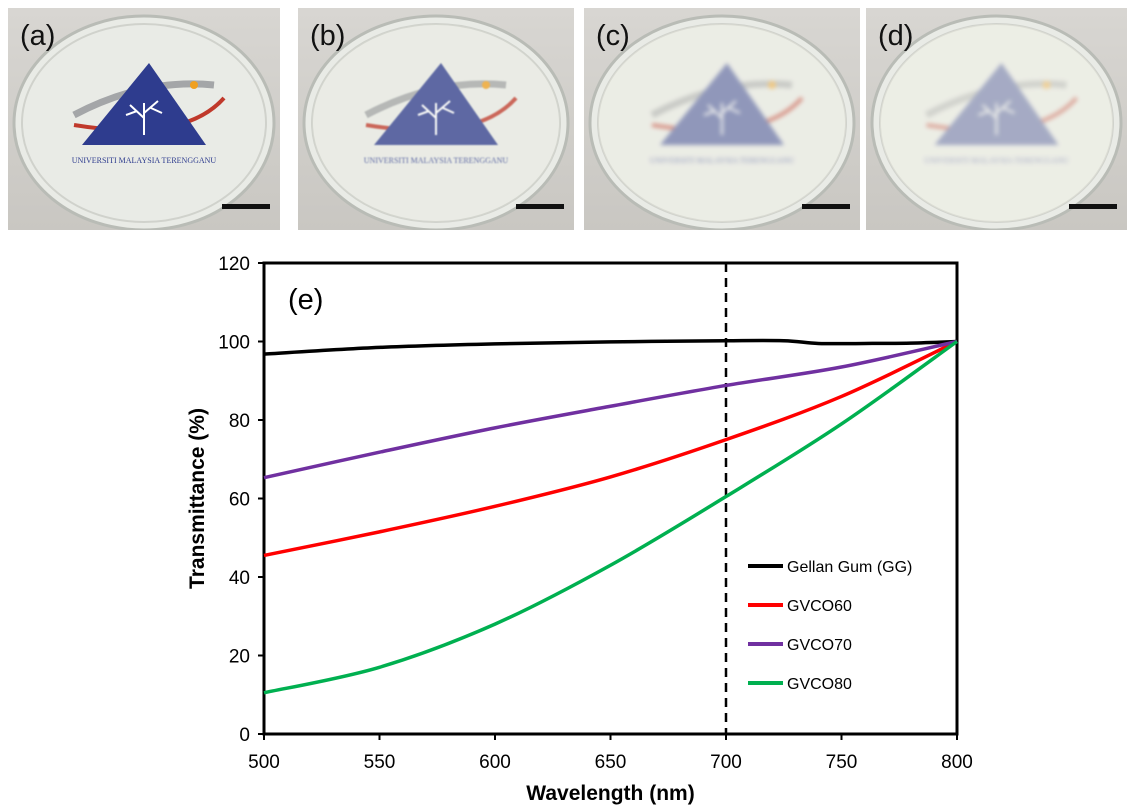  I want to click on y-tick-label: 120, so click(234, 264).